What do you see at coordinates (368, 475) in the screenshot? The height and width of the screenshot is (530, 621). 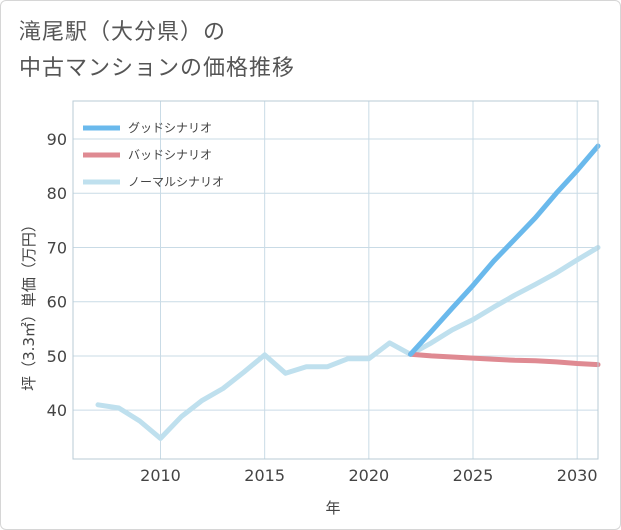 I see `x-tick-label: 2020` at bounding box center [368, 475].